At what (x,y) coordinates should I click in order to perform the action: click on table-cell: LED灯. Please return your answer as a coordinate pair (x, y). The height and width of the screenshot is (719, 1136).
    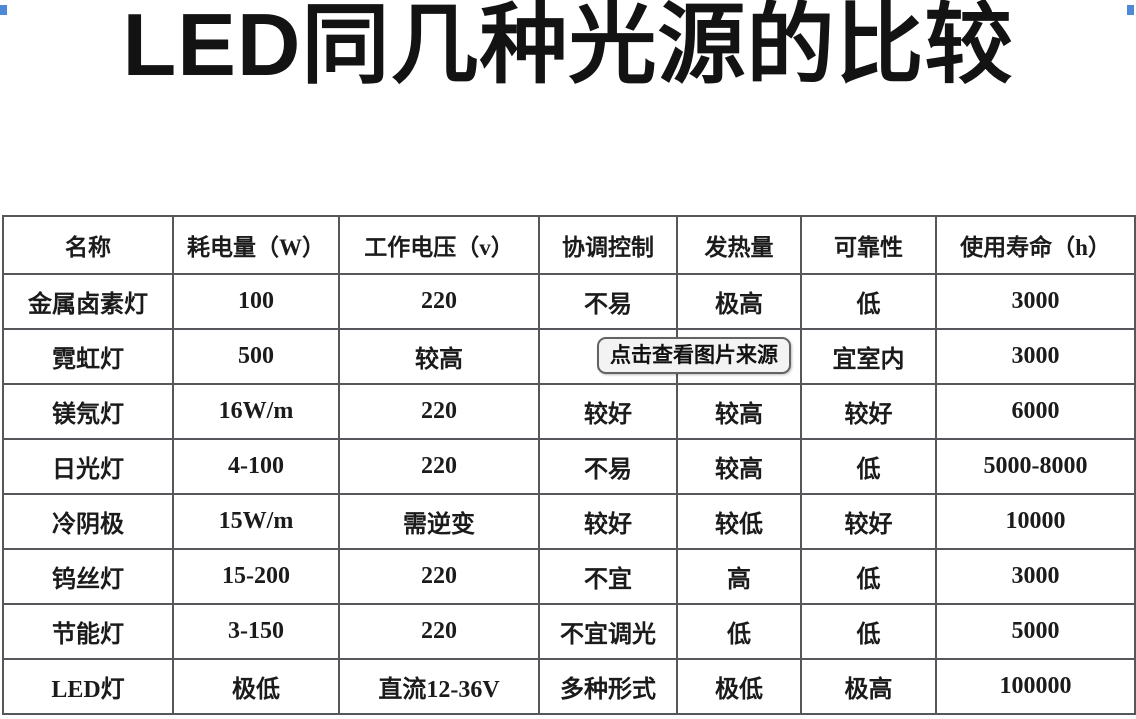
    Looking at the image, I should click on (88, 686).